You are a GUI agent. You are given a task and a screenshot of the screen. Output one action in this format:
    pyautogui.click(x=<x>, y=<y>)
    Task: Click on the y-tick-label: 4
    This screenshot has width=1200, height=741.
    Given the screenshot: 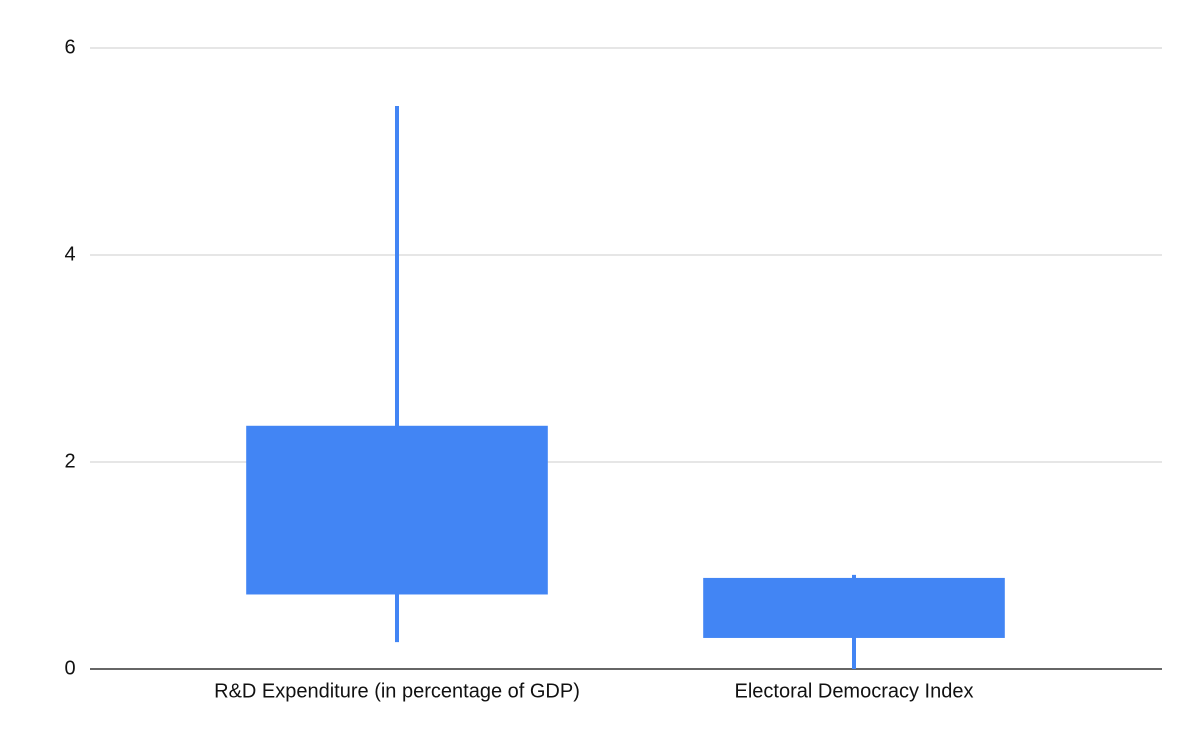 What is the action you would take?
    pyautogui.click(x=69, y=254)
    